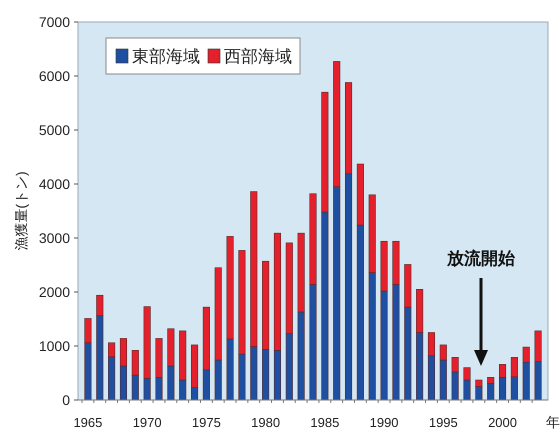  I want to click on legend-label: 西部海域, so click(258, 56).